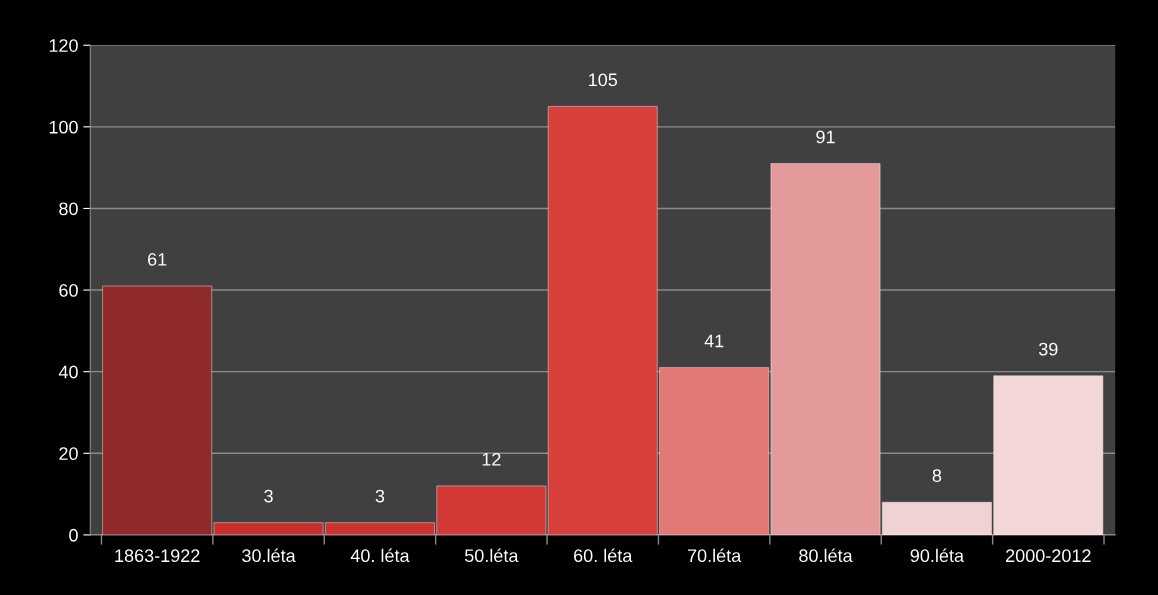  I want to click on x-tick-label: 2000-2012, so click(1048, 556).